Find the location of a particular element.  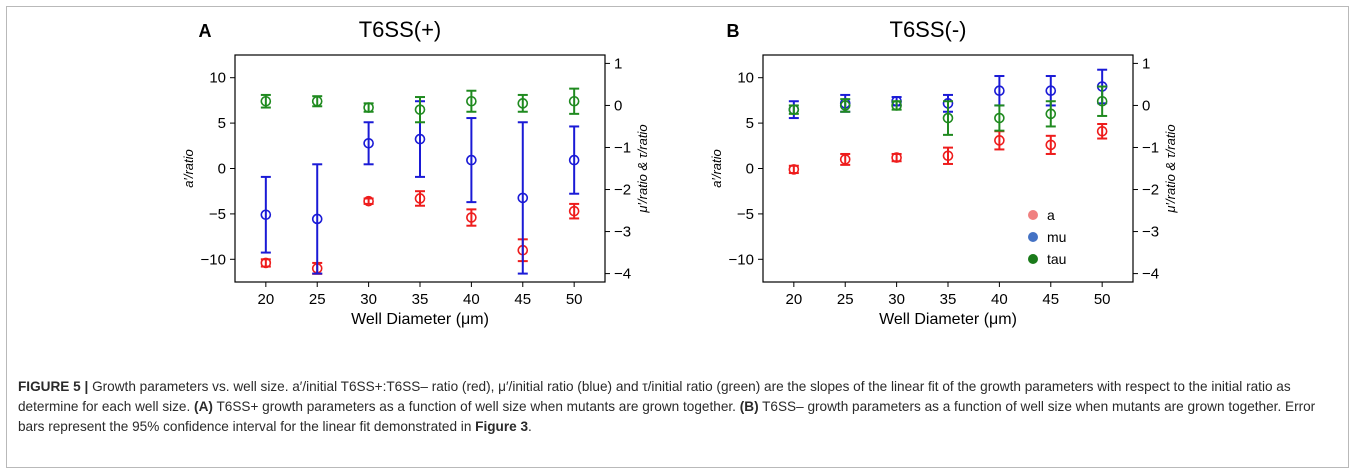

x-tick-label: 40 is located at coordinates (471, 299).